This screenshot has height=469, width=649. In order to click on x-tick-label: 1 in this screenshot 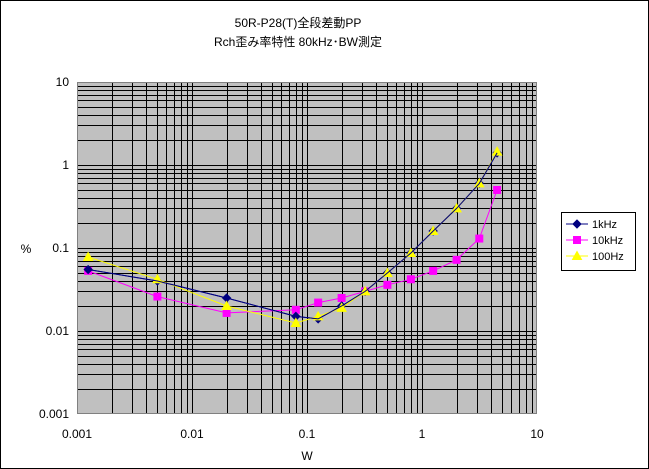, I will do `click(422, 434)`.